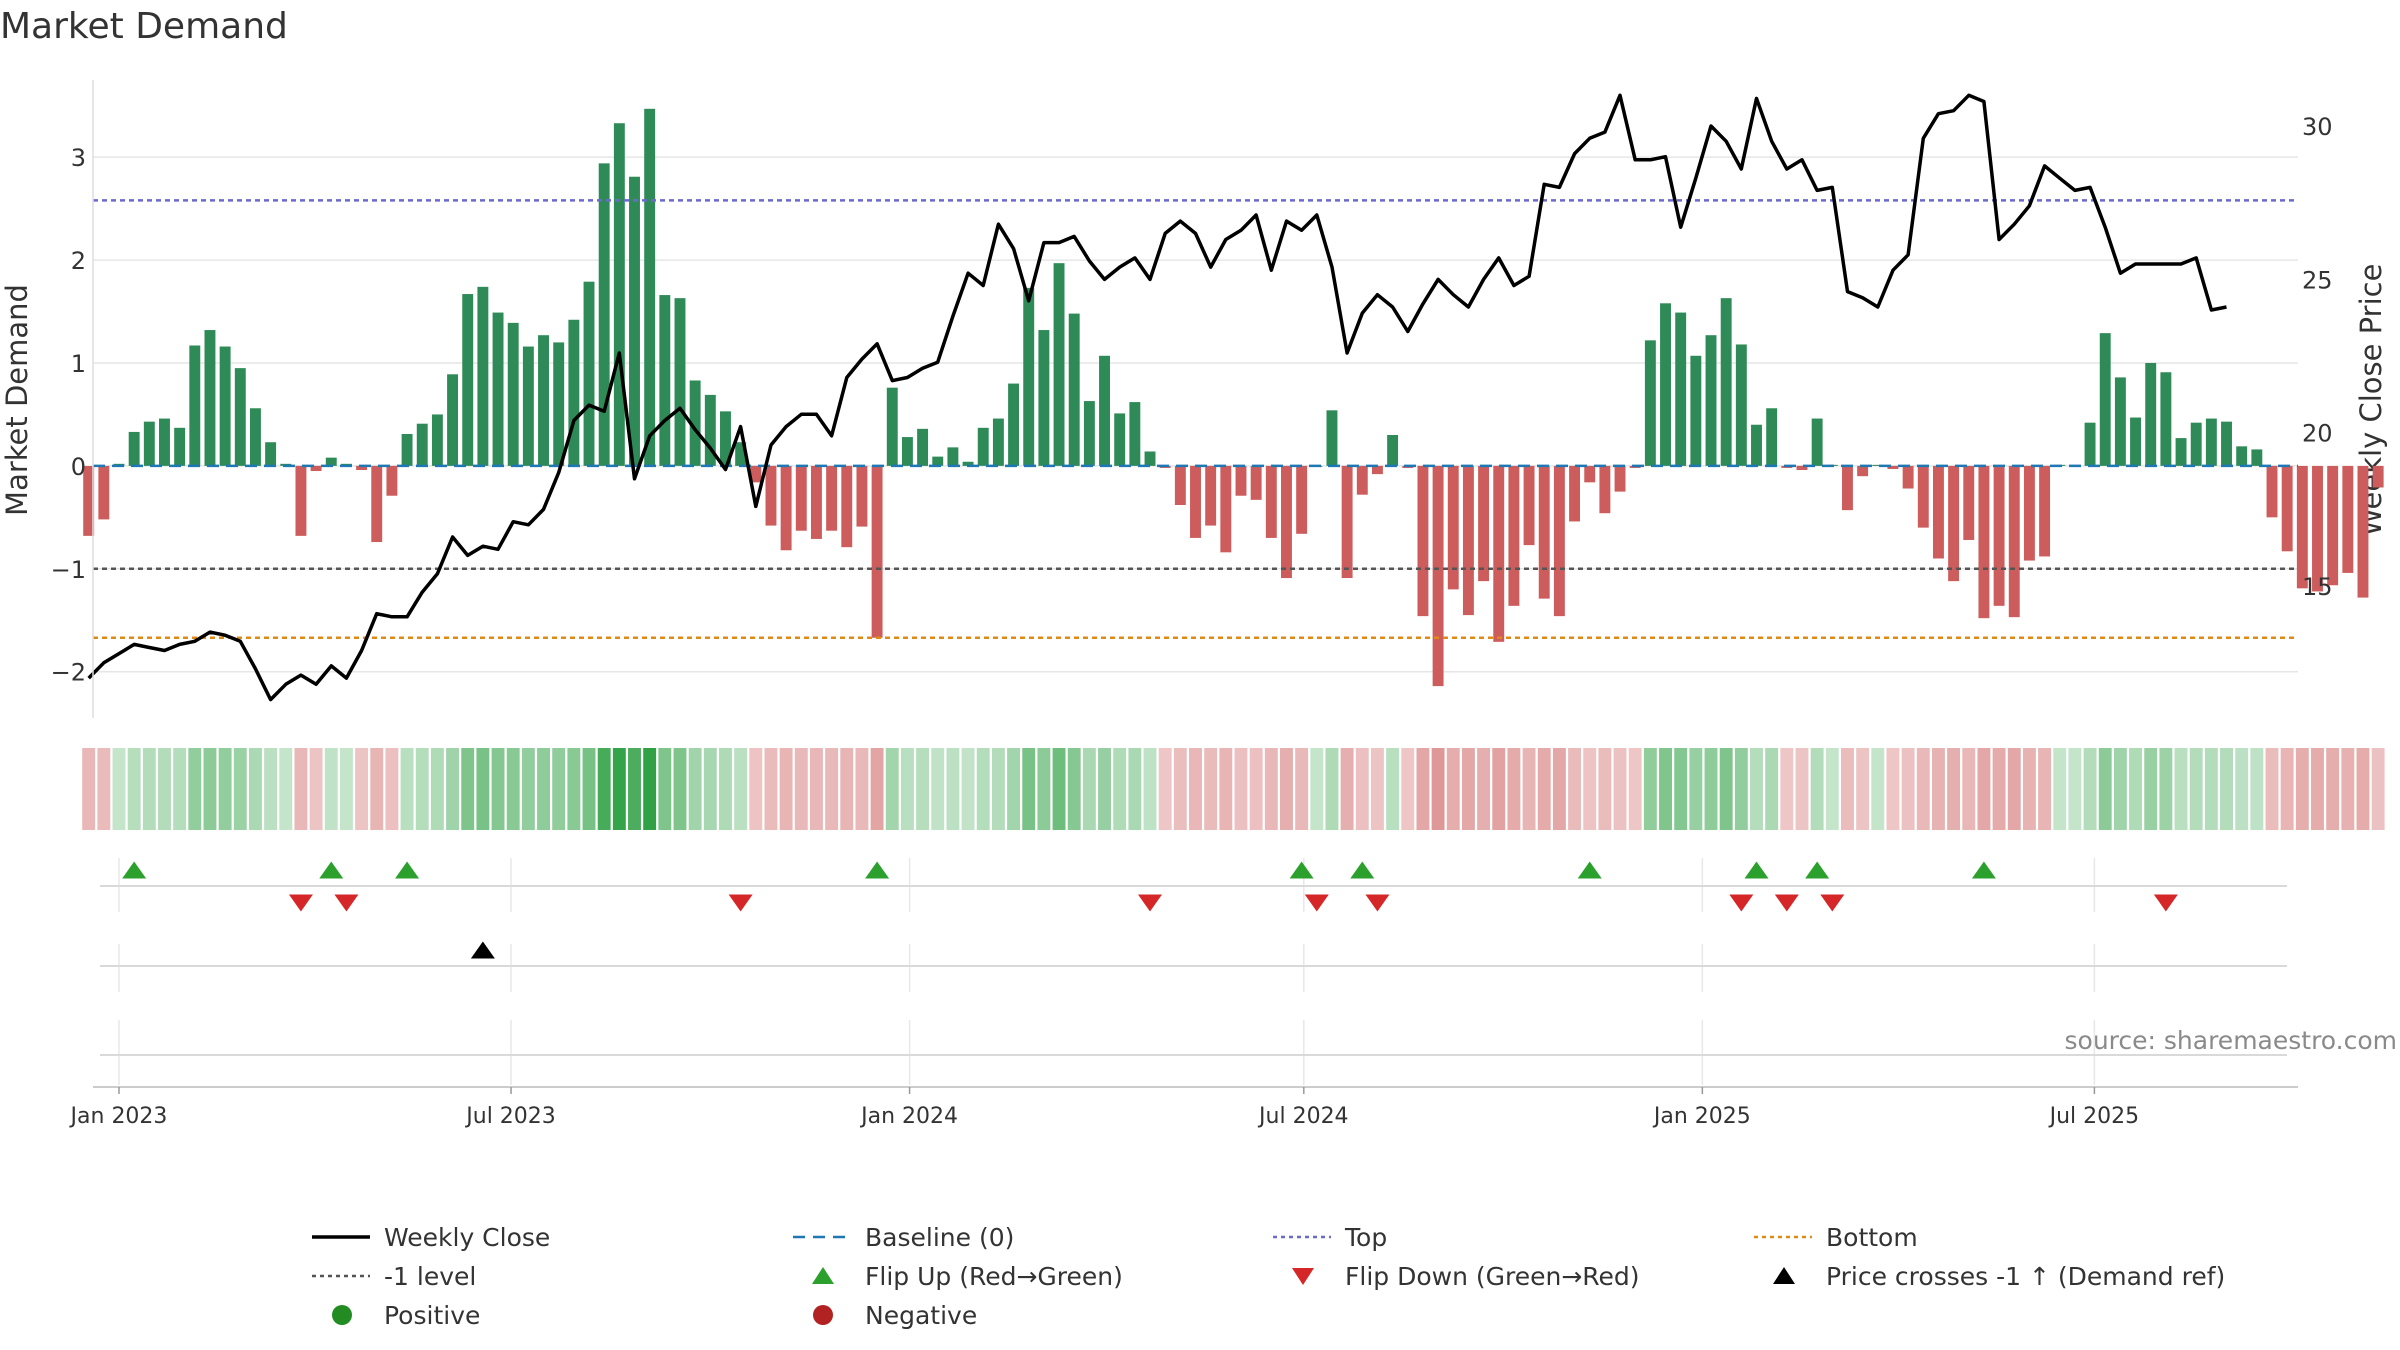 This screenshot has height=1350, width=2400. Describe the element at coordinates (1303, 1116) in the screenshot. I see `x-tick-label: Jul 2024` at that location.